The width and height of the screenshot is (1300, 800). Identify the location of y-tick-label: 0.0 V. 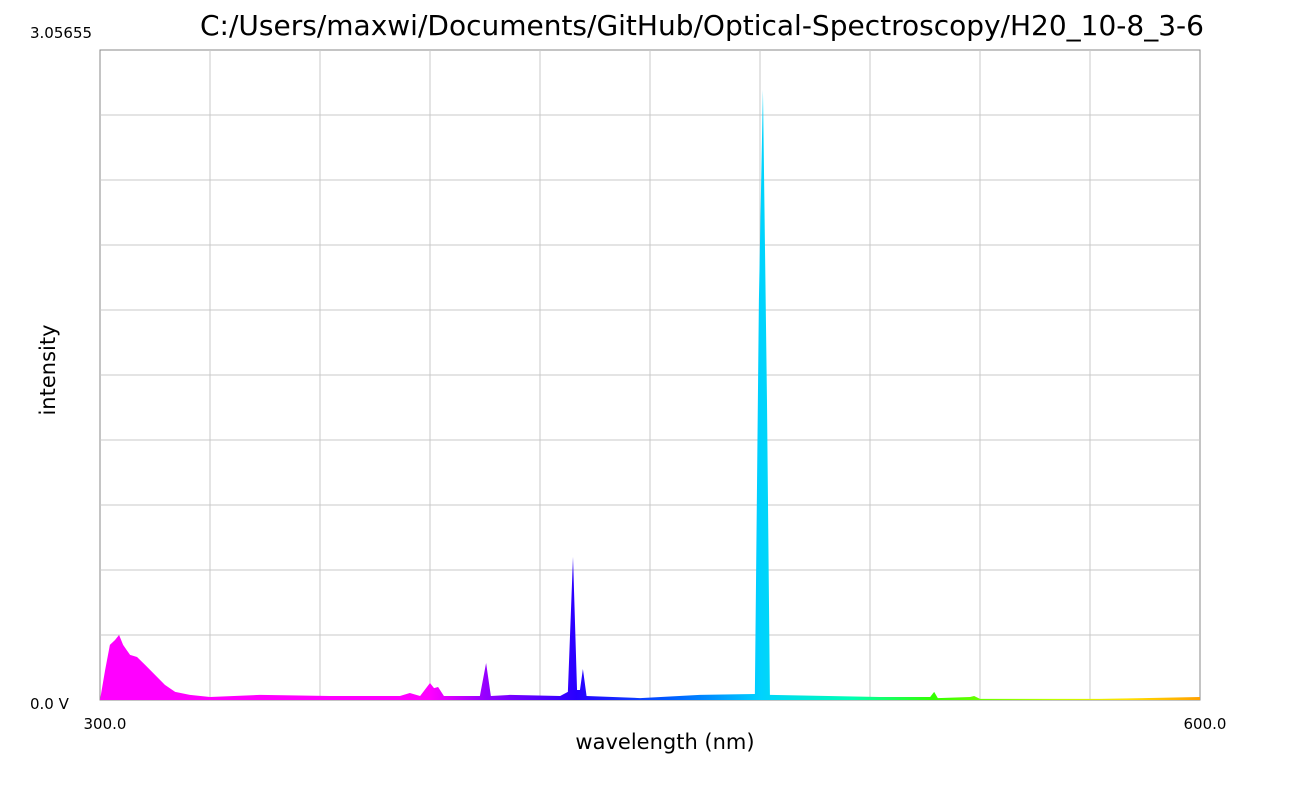
(50, 704).